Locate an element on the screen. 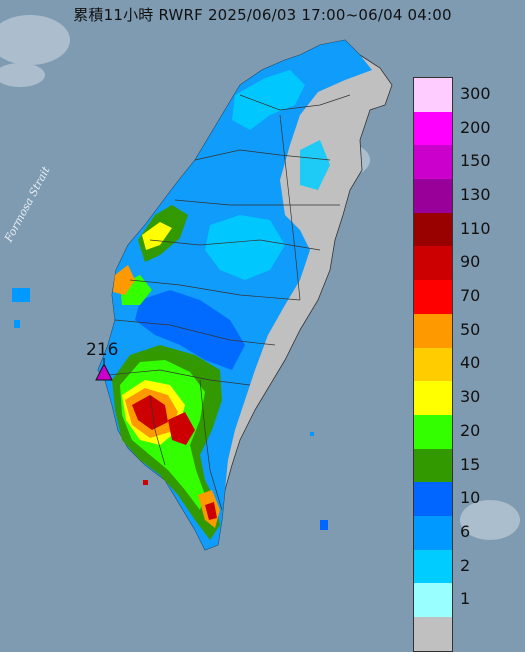 Image resolution: width=525 pixels, height=652 pixels. max-value-label: 216 is located at coordinates (102, 350).